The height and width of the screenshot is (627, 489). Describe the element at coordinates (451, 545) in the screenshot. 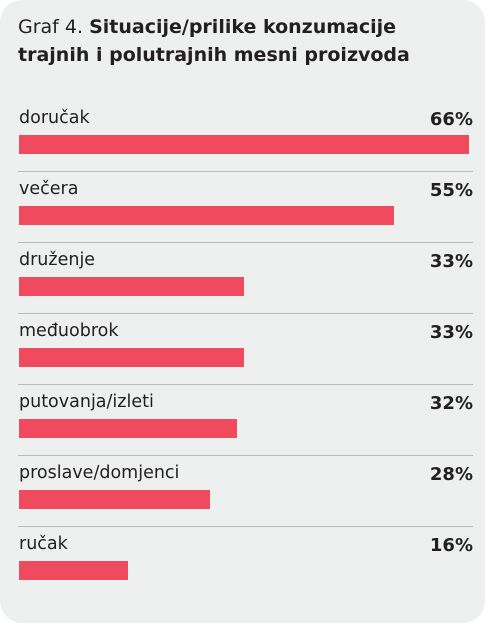

I see `value-label: 16%` at that location.